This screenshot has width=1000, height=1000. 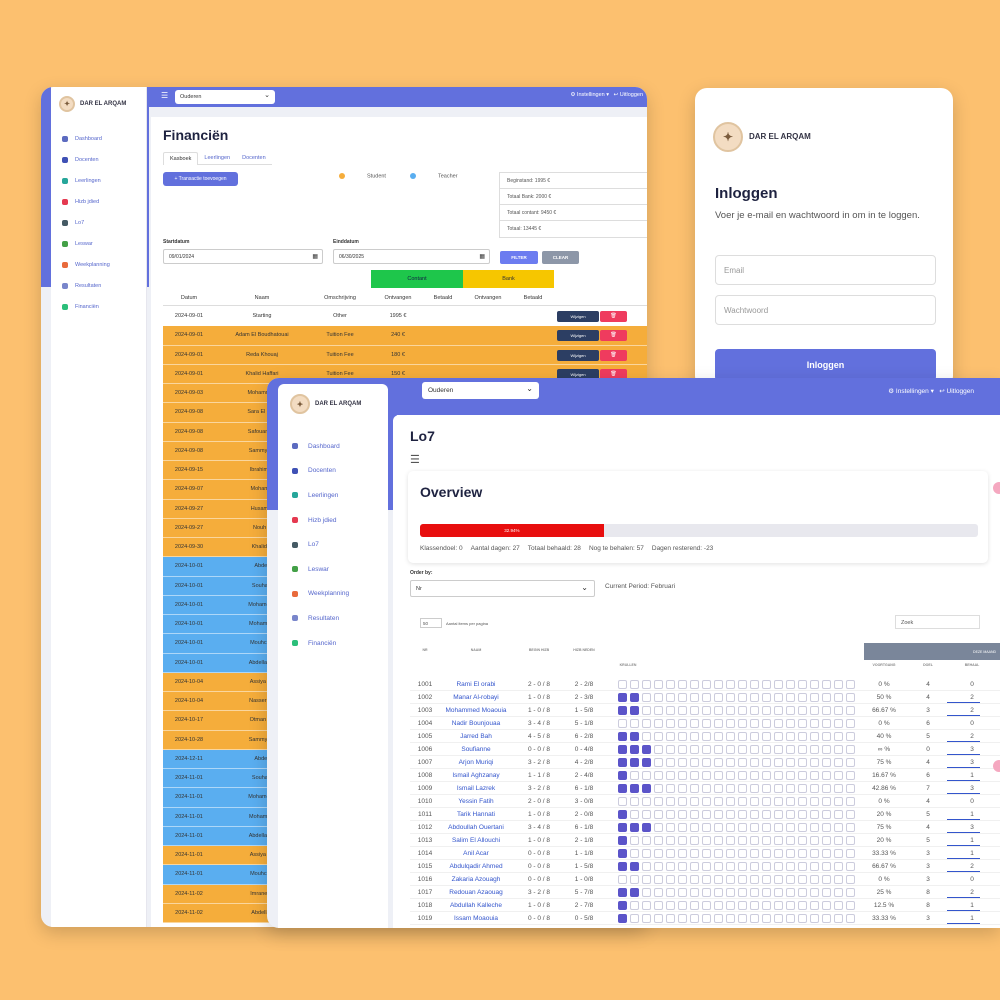 What do you see at coordinates (482, 257) in the screenshot?
I see `calendar-icon: ▦` at bounding box center [482, 257].